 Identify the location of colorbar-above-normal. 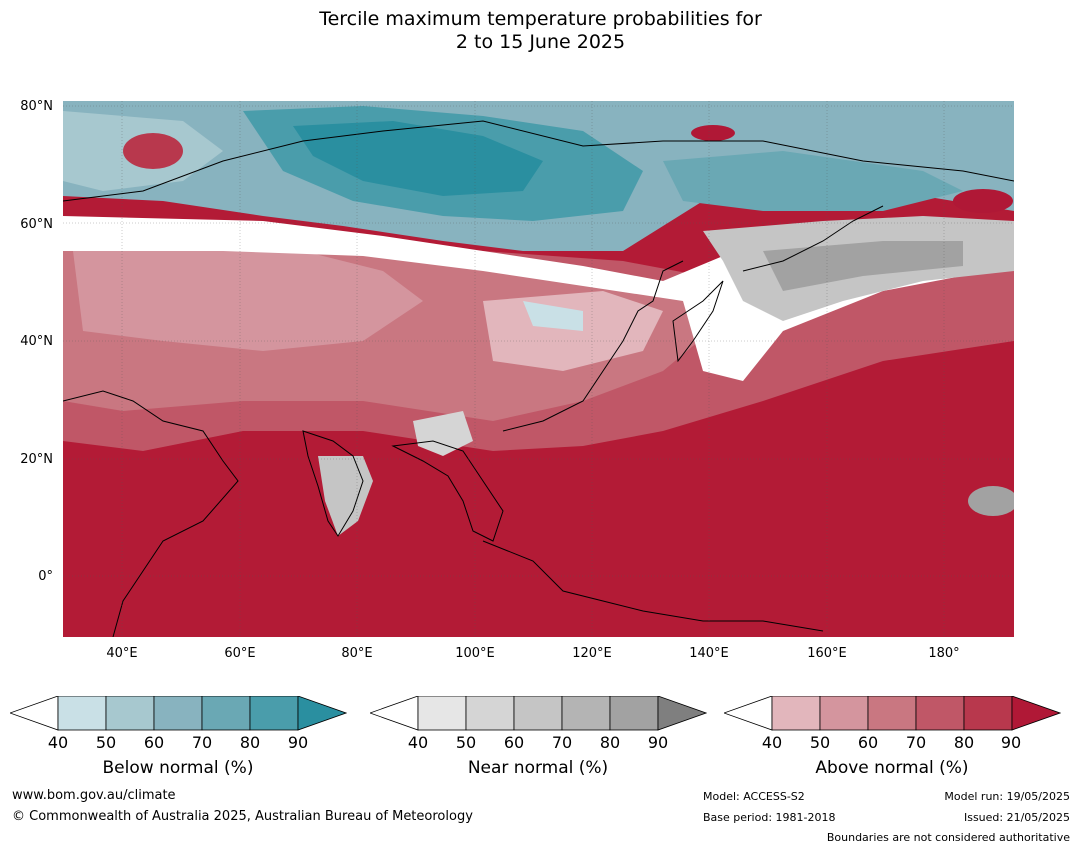
(892, 713).